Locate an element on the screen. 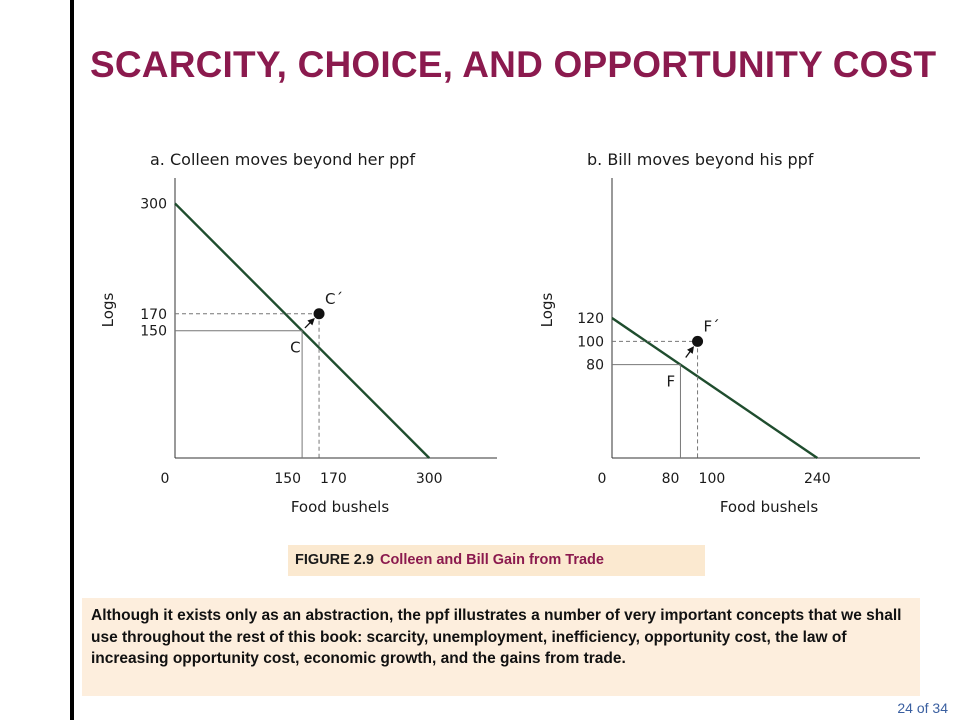  panel-a-title: a. Colleen moves beyond her ppf is located at coordinates (282, 159).